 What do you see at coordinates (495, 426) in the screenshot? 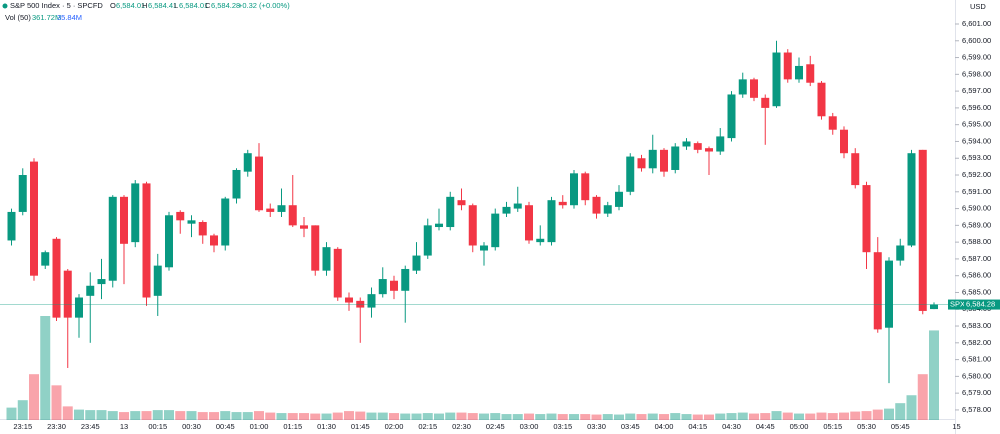
I see `x-tick-label: 02:45` at bounding box center [495, 426].